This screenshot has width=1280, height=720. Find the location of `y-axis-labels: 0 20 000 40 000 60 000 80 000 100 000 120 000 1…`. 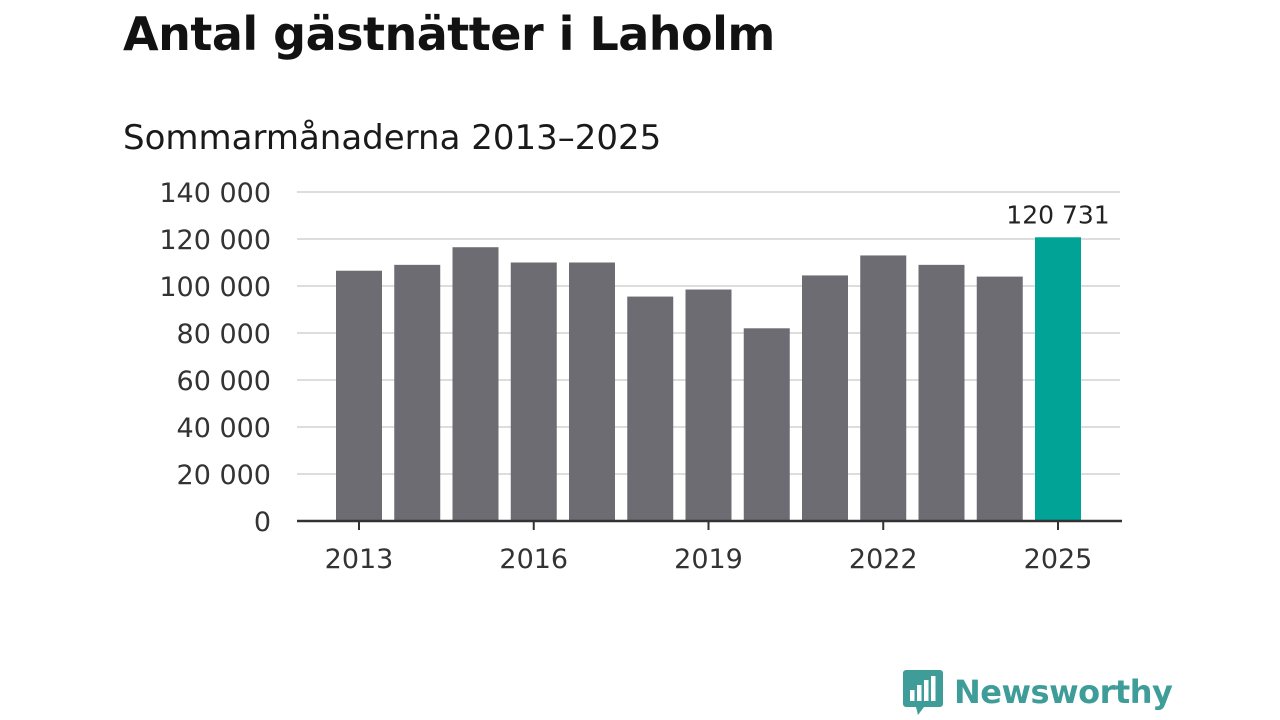

y-axis-labels: 0 20 000 40 000 60 000 80 000 100 000 120 000 1… is located at coordinates (215, 358).